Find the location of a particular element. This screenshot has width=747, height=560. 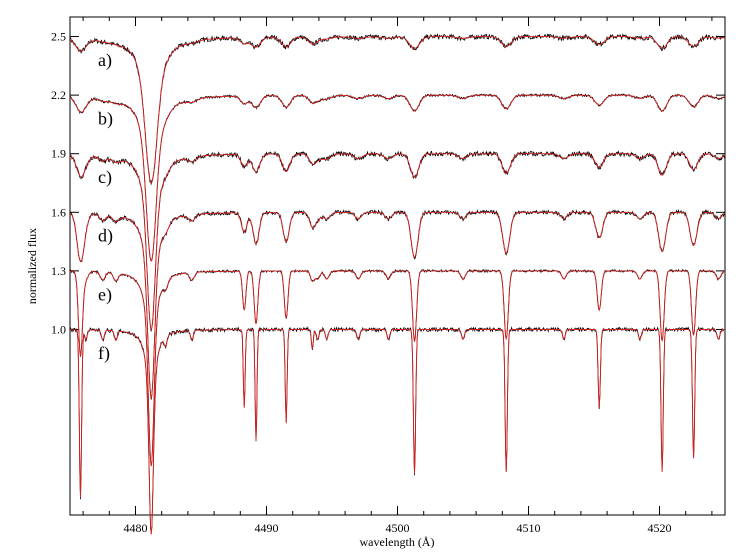

panel-label-2: b) is located at coordinates (105, 119).